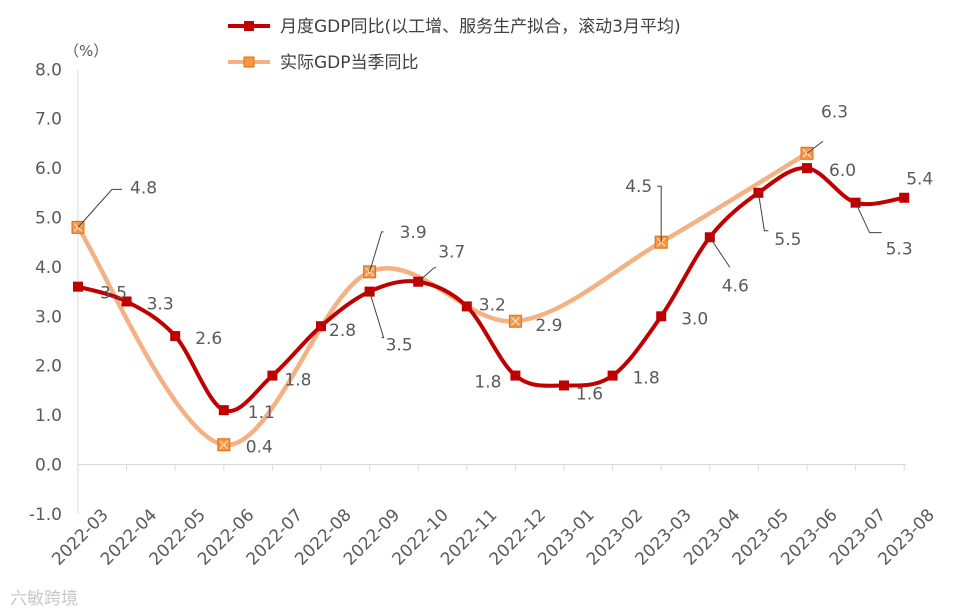  I want to click on data-label-actual-gdp: 6.3, so click(834, 112).